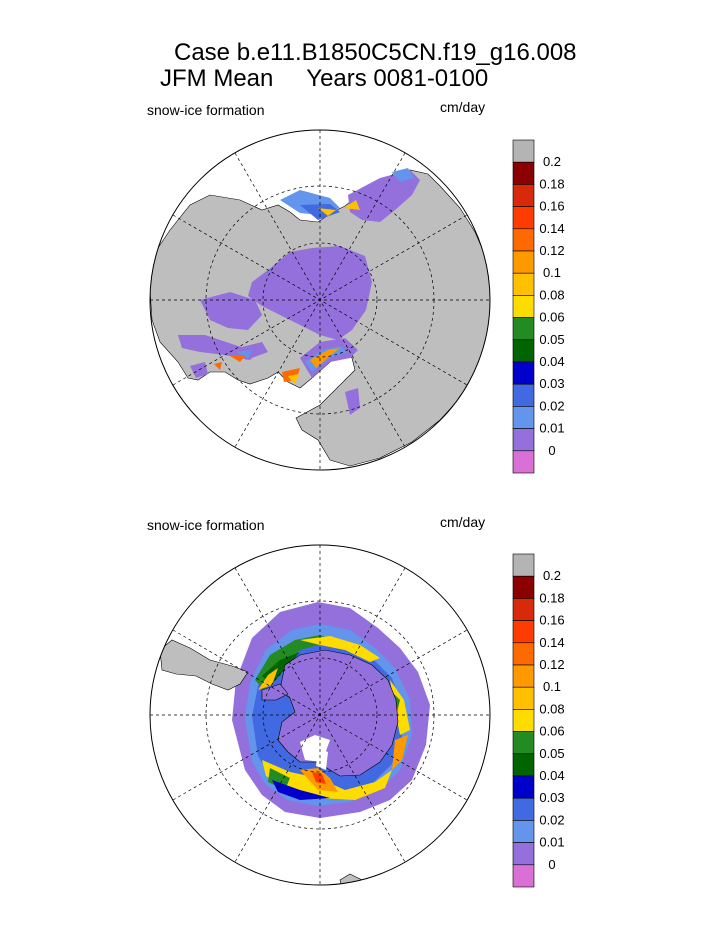 The image size is (723, 935). What do you see at coordinates (551, 797) in the screenshot?
I see `south-colorbar-tick-label: 0.03` at bounding box center [551, 797].